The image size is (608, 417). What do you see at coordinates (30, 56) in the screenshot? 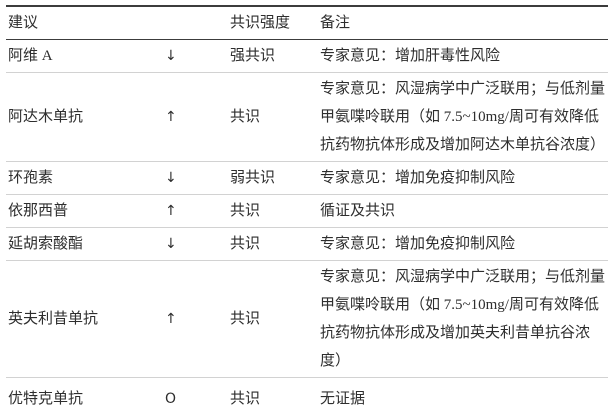
I see `drug-name-cell: 阿维 A` at bounding box center [30, 56].